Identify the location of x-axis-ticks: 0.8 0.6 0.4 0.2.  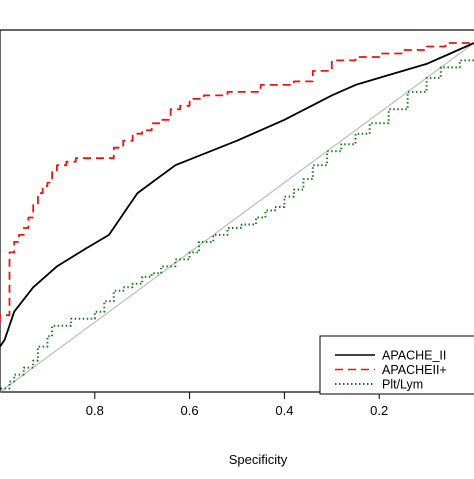
(237, 405).